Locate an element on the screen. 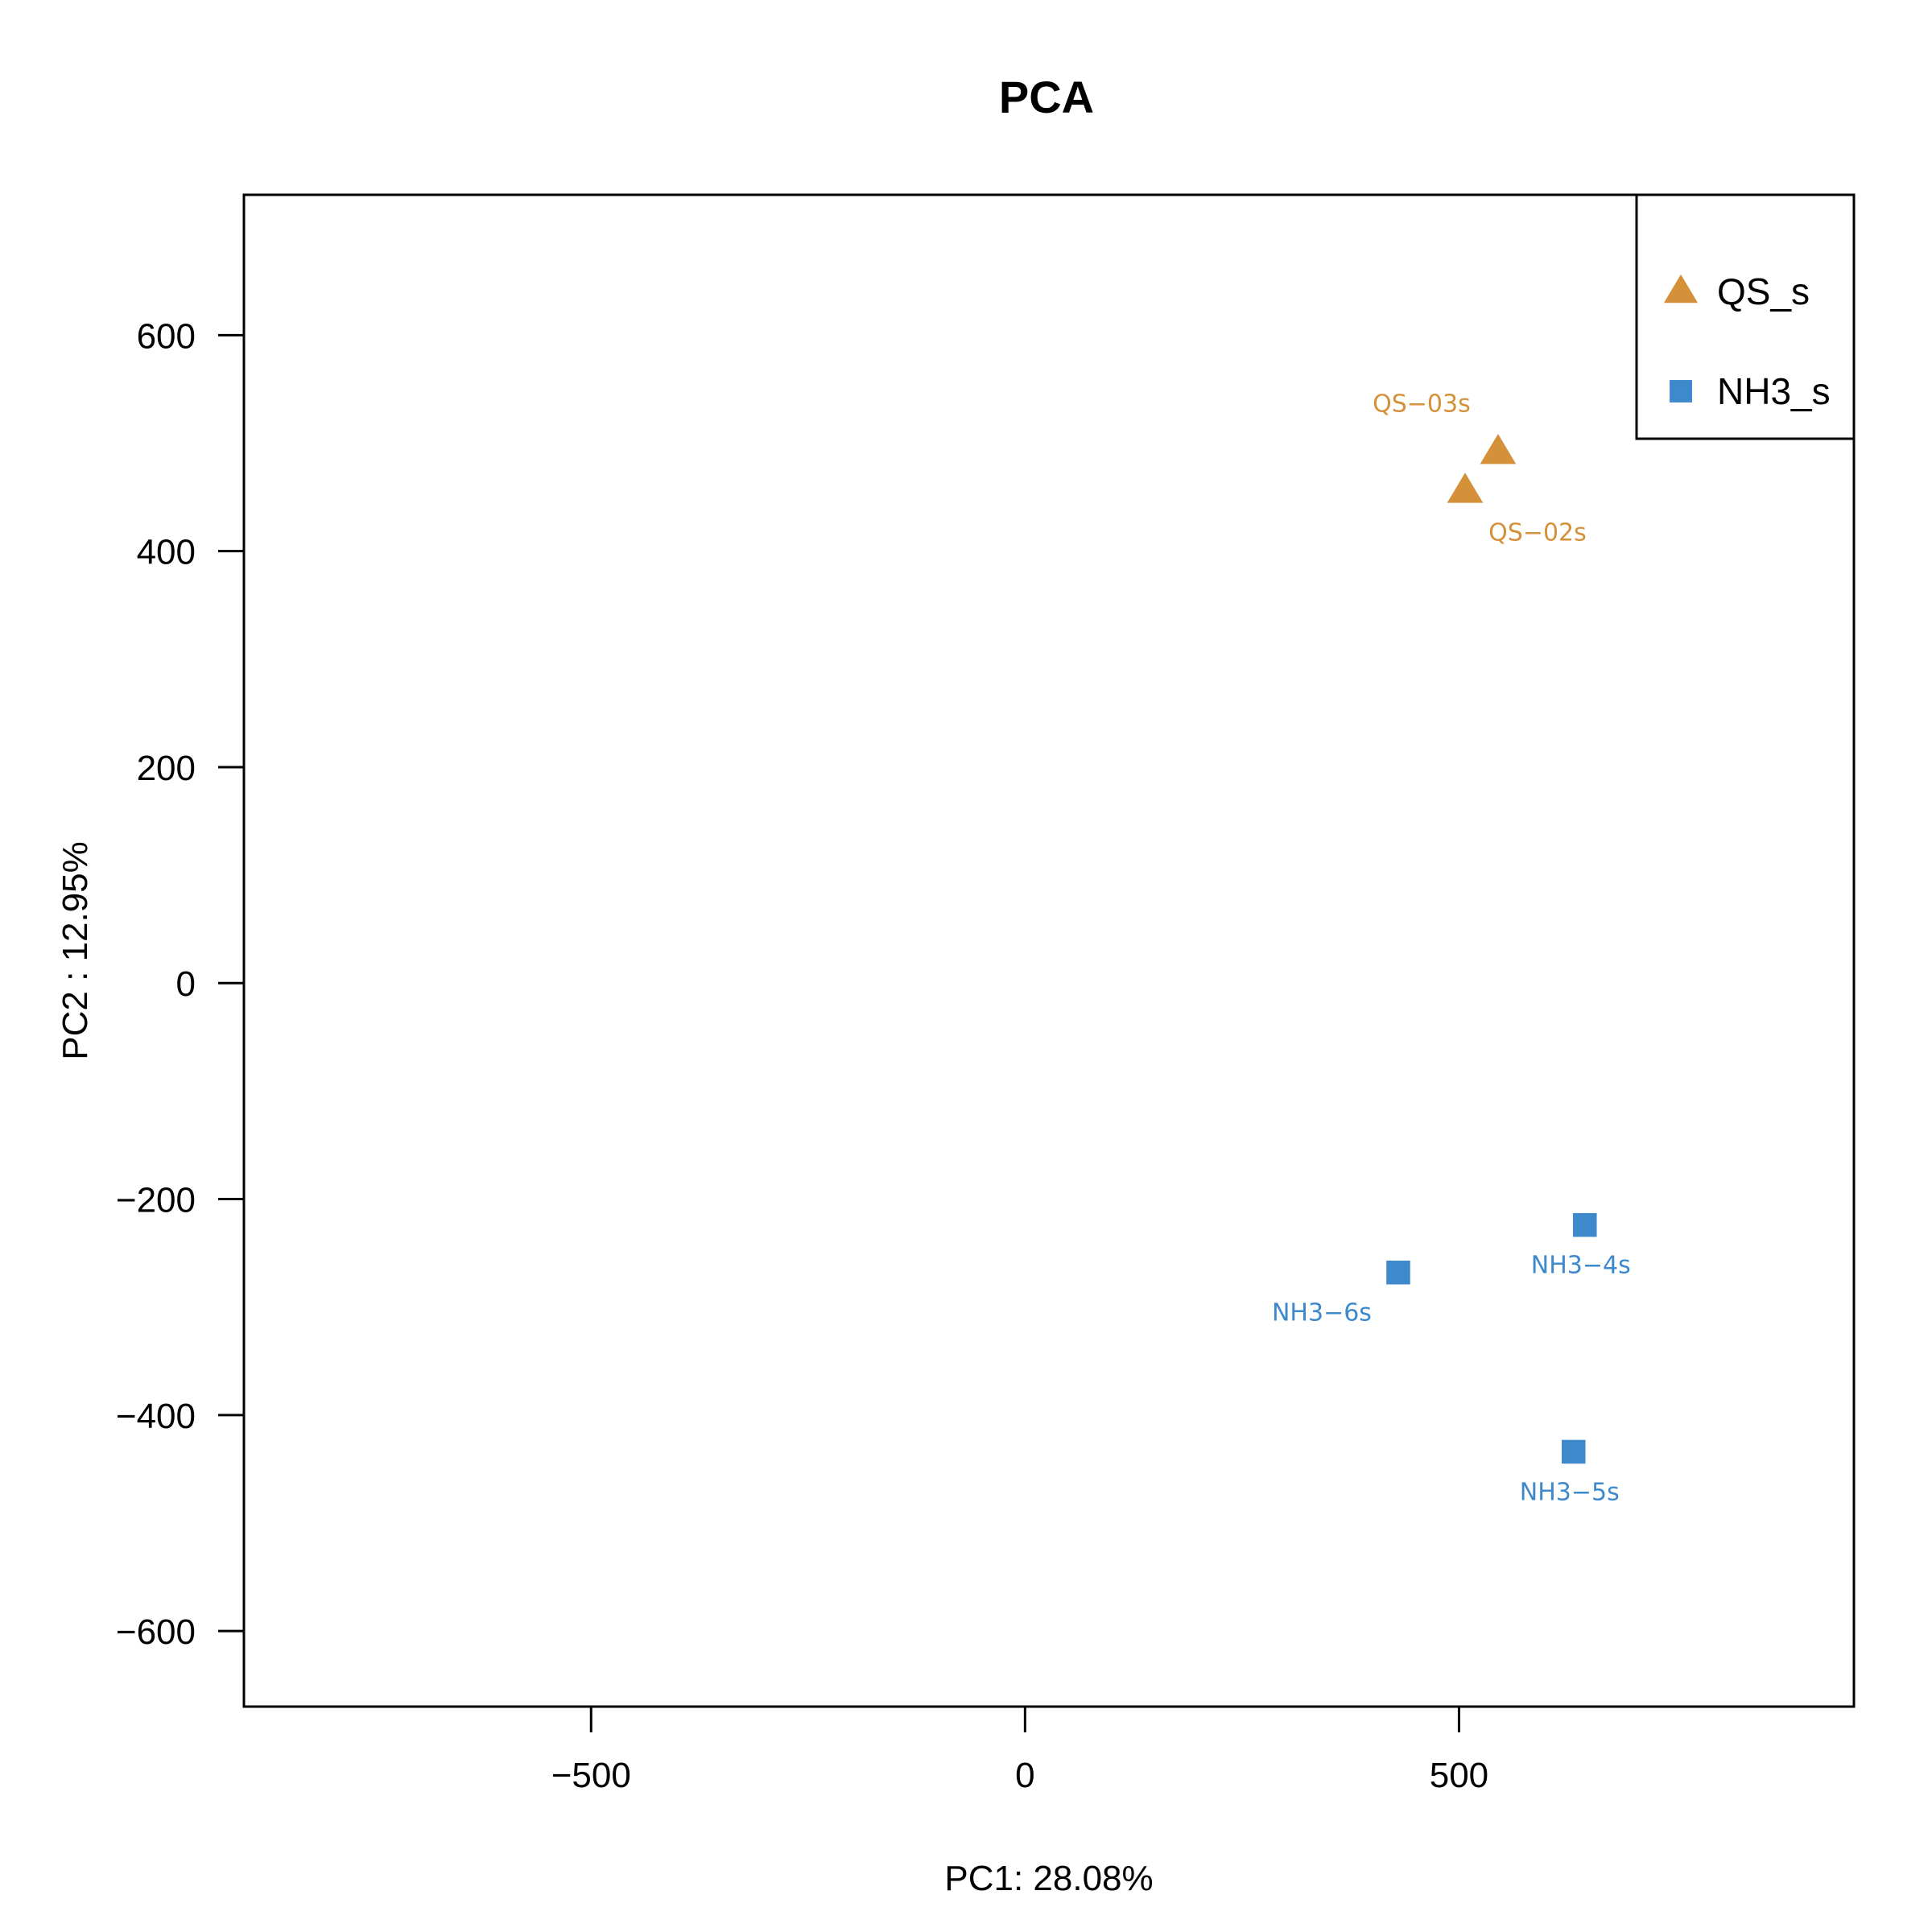 This screenshot has width=1932, height=1932. x-axis: −500 0 500 is located at coordinates (1019, 1751).